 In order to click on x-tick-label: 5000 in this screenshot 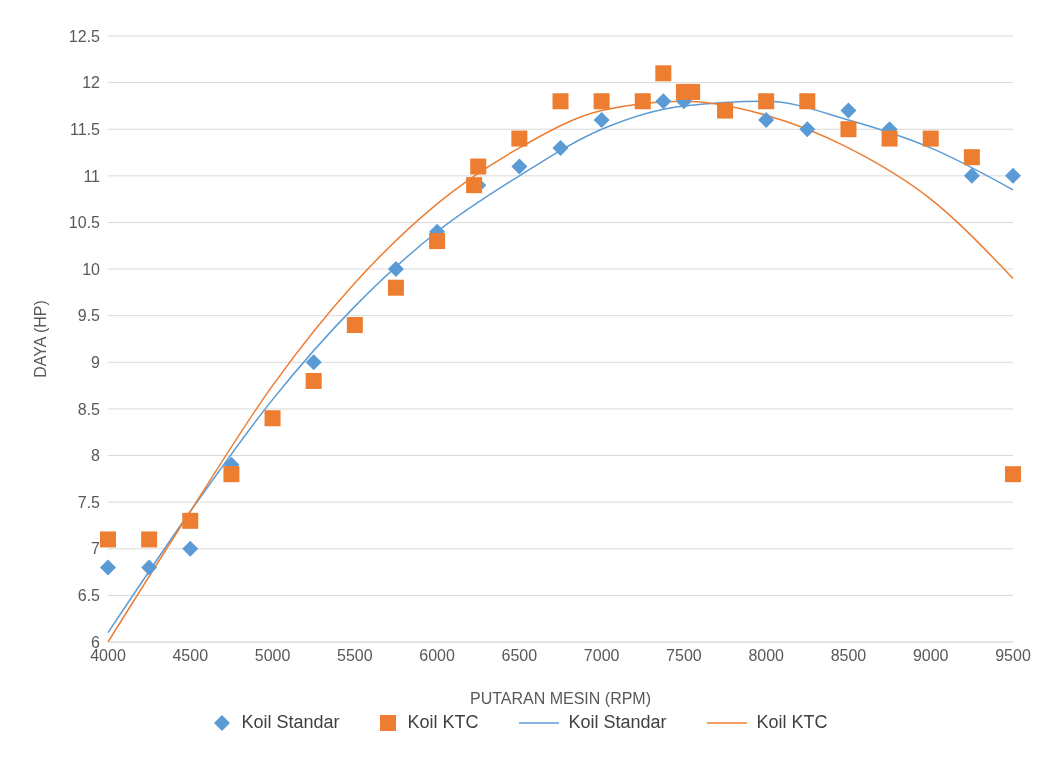, I will do `click(272, 656)`.